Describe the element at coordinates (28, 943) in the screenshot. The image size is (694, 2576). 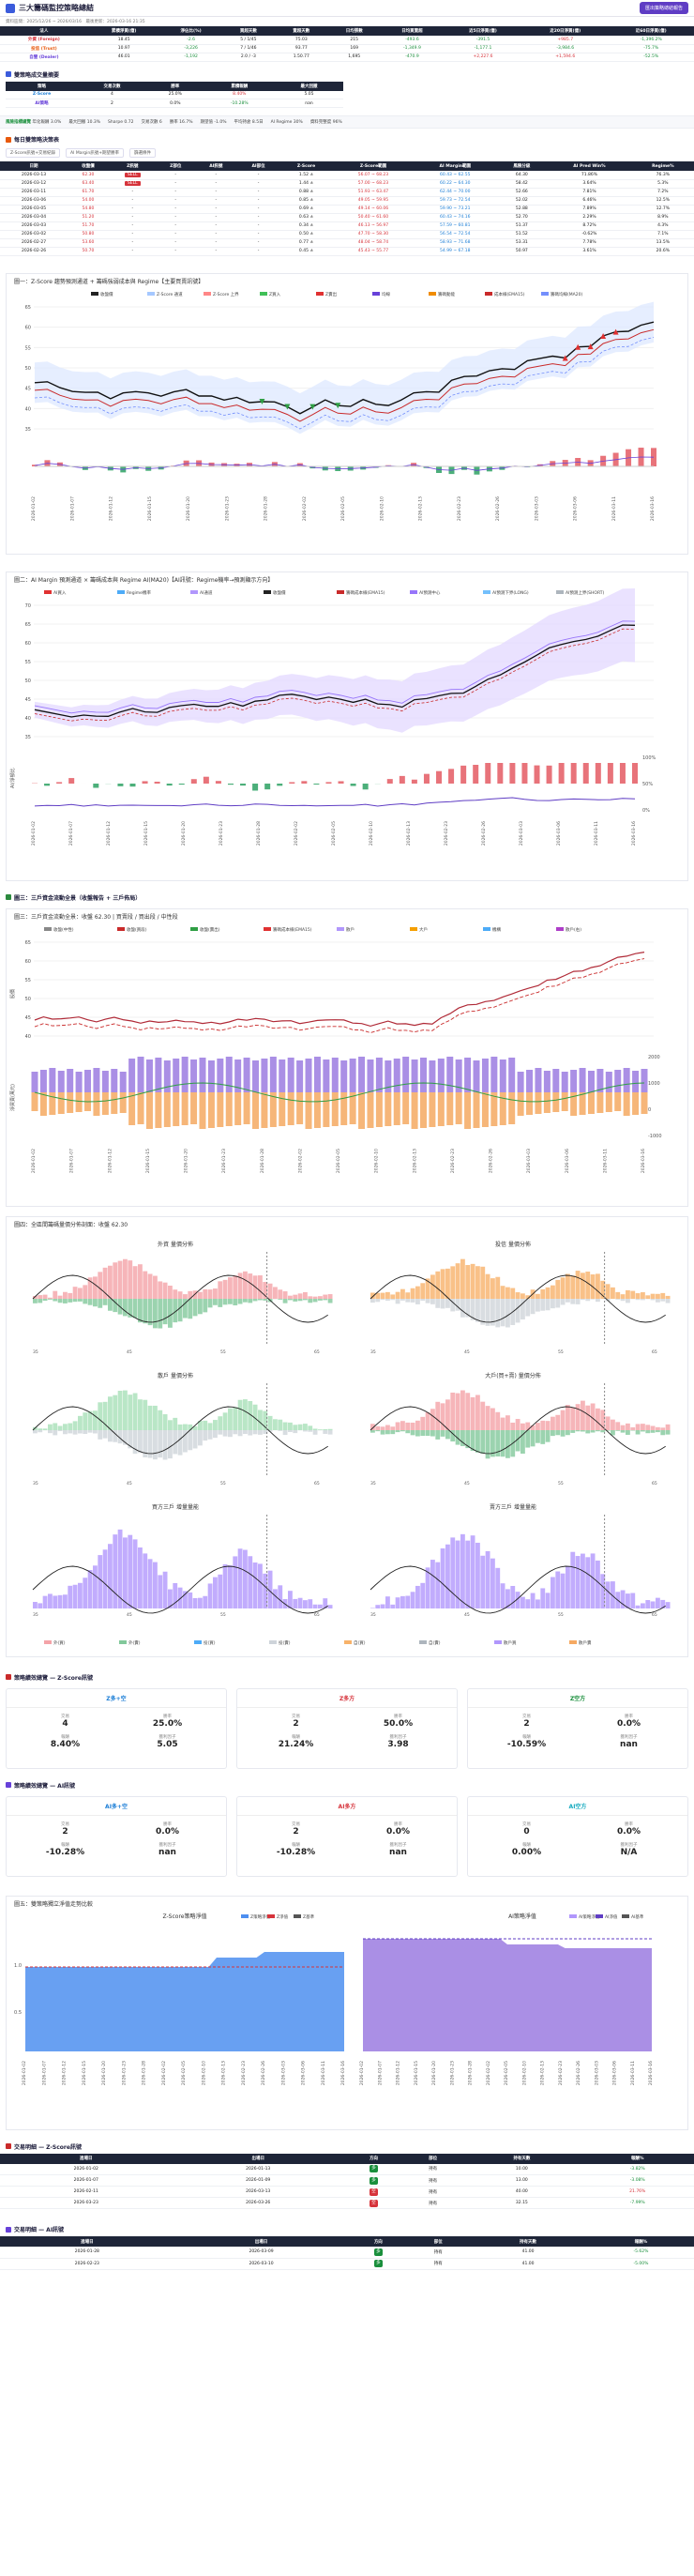
I see `y-tick-label: 65` at that location.